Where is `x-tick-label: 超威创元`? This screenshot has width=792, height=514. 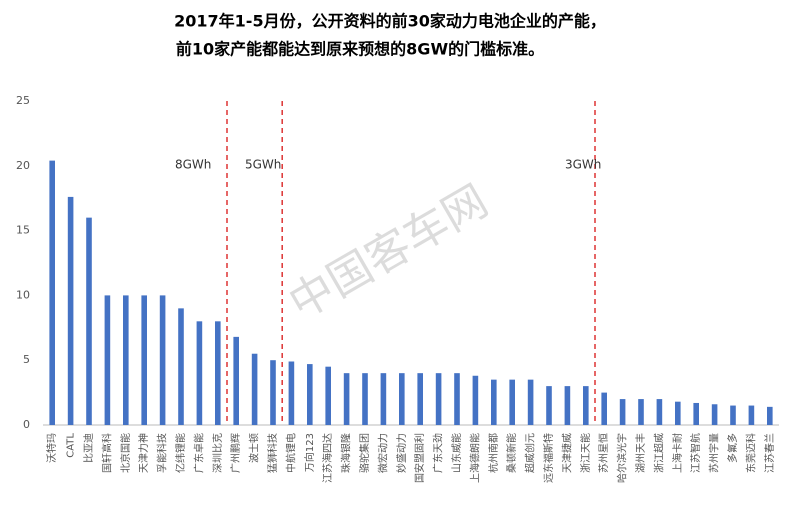 x-tick-label: 超威创元 is located at coordinates (530, 453).